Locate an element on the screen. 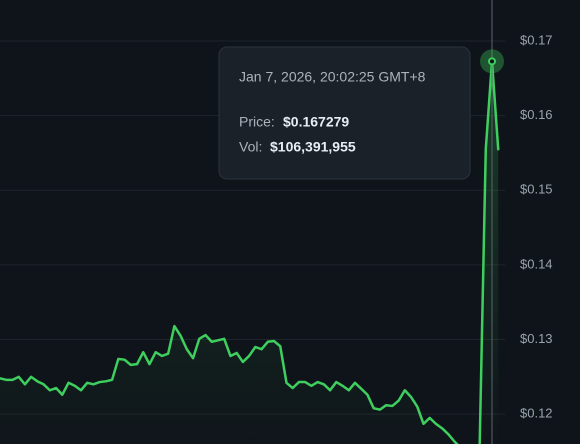 Image resolution: width=580 pixels, height=444 pixels. tooltip-vol-label: Vol: is located at coordinates (250, 147).